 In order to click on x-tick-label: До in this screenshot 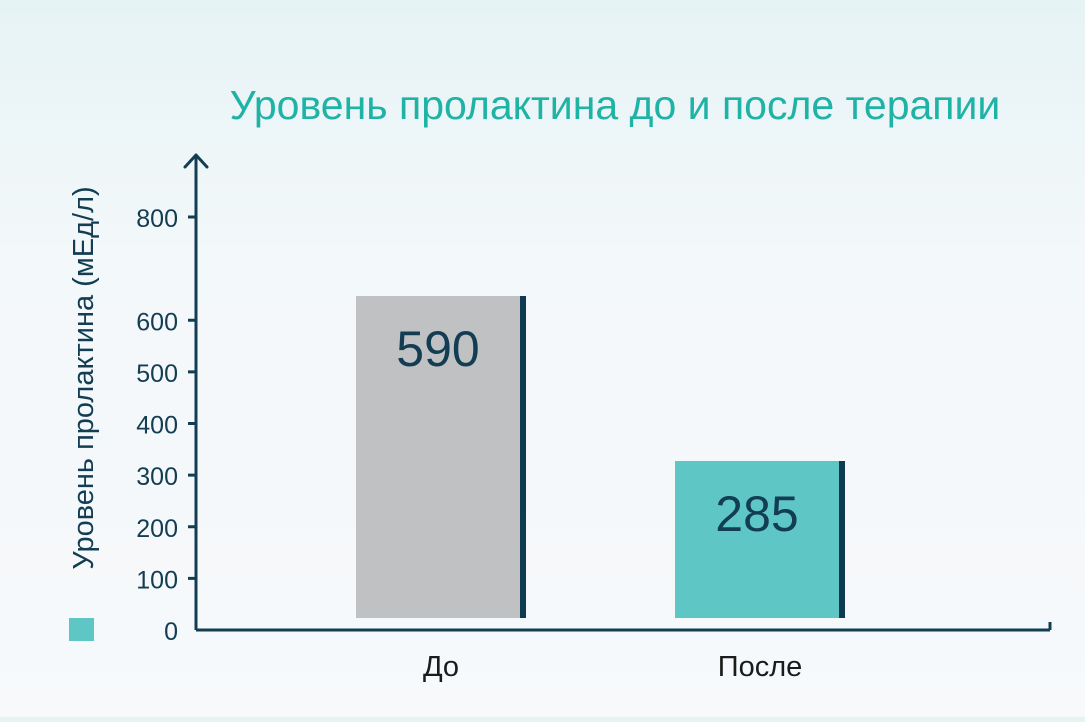, I will do `click(441, 667)`.